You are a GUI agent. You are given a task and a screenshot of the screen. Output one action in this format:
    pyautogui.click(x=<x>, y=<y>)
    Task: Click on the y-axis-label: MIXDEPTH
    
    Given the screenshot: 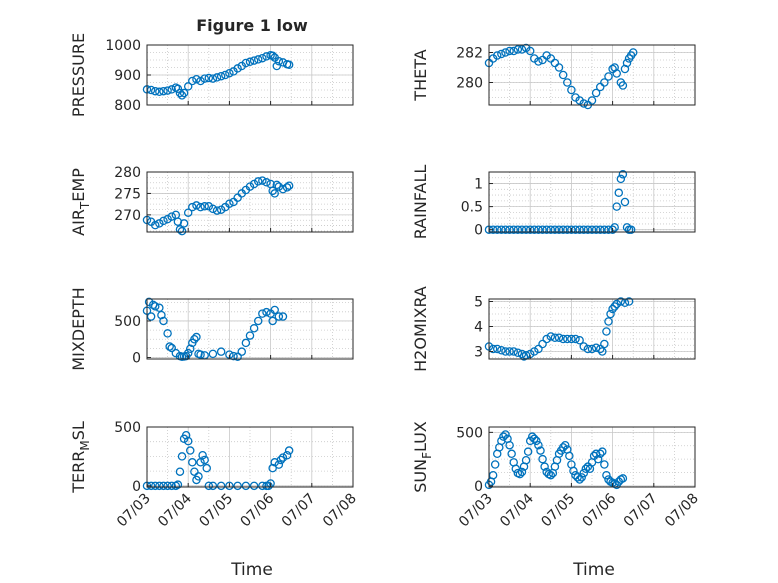 What is the action you would take?
    pyautogui.click(x=78, y=328)
    